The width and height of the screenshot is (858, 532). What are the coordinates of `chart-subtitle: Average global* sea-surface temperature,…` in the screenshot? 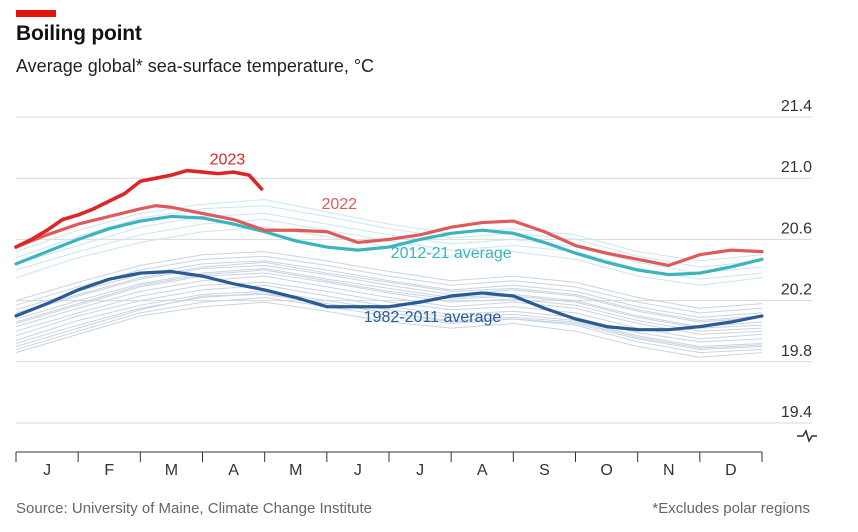 It's located at (195, 66).